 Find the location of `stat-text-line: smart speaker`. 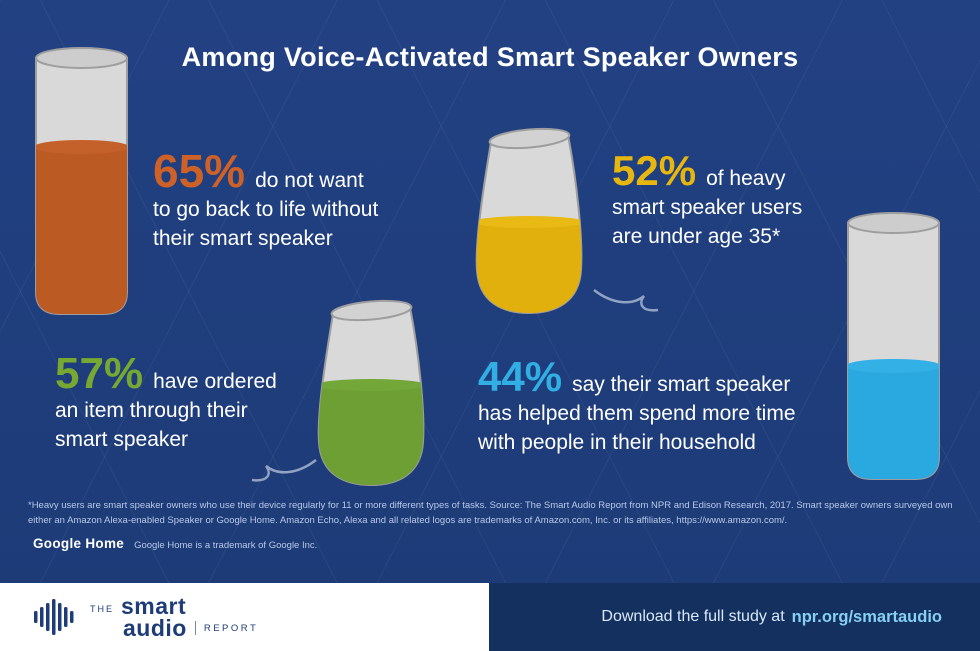

stat-text-line: smart speaker is located at coordinates (122, 439).